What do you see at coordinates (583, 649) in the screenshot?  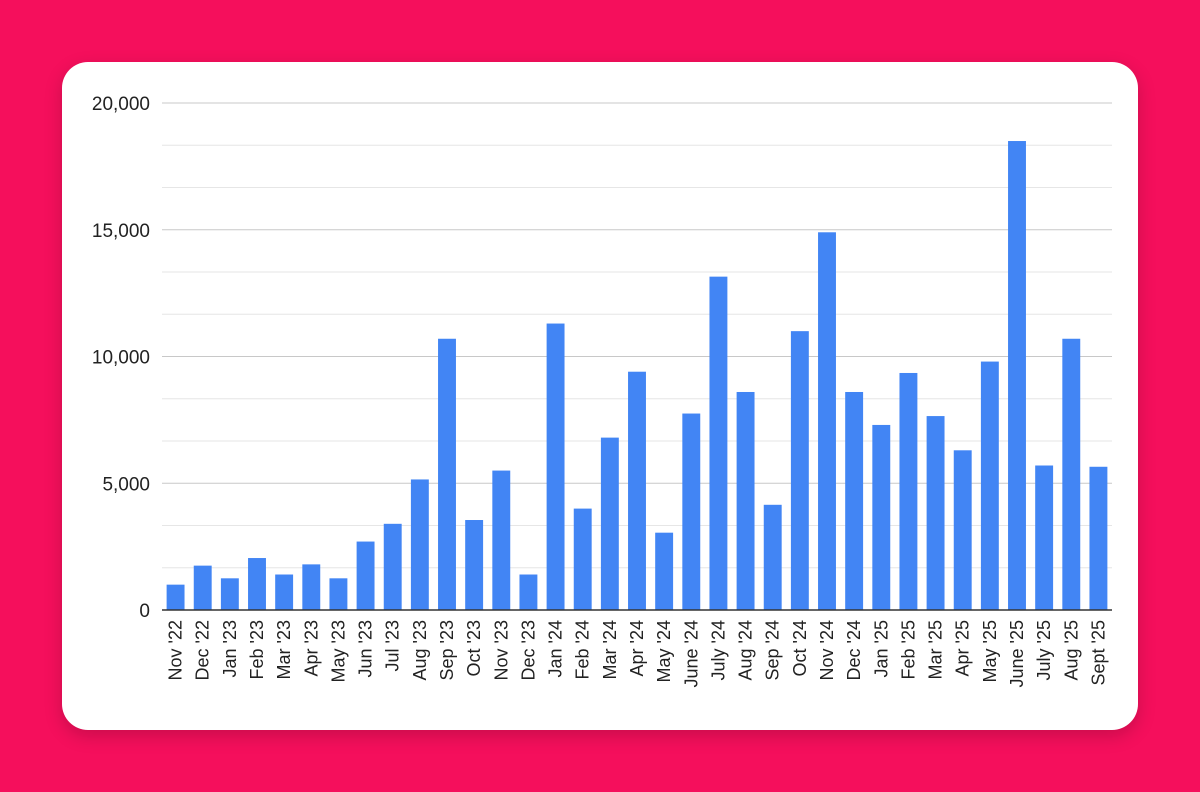 I see `x-tick-label: Feb '24` at bounding box center [583, 649].